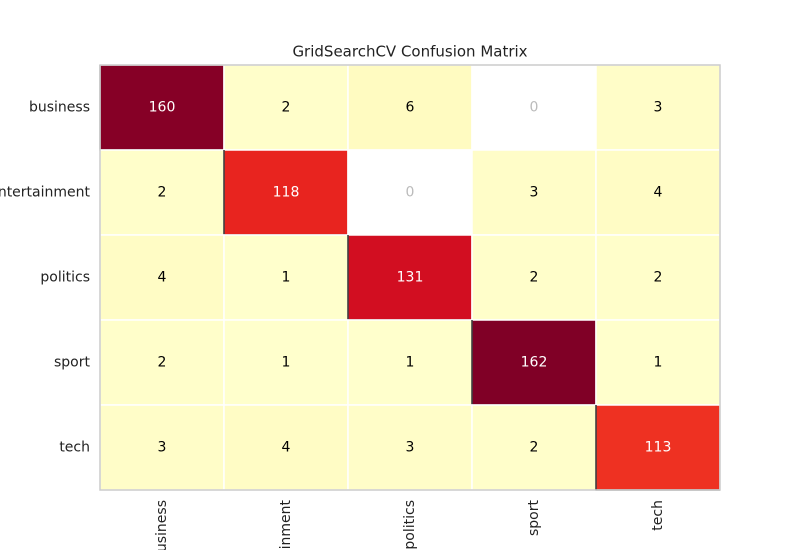 Image resolution: width=800 pixels, height=550 pixels. What do you see at coordinates (409, 52) in the screenshot?
I see `chart-title: GridSearchCV Confusion Matrix` at bounding box center [409, 52].